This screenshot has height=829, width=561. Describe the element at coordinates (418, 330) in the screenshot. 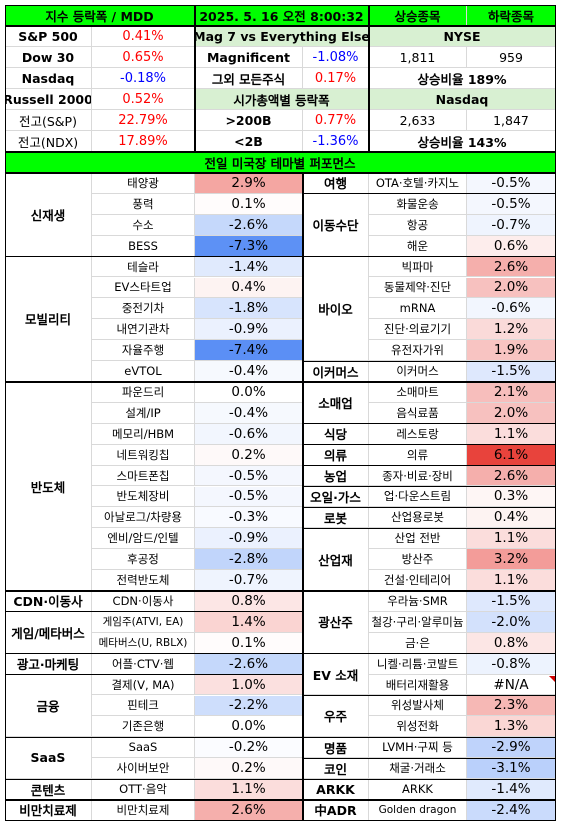

I see `theme-item-label: 진단·의료기기` at that location.